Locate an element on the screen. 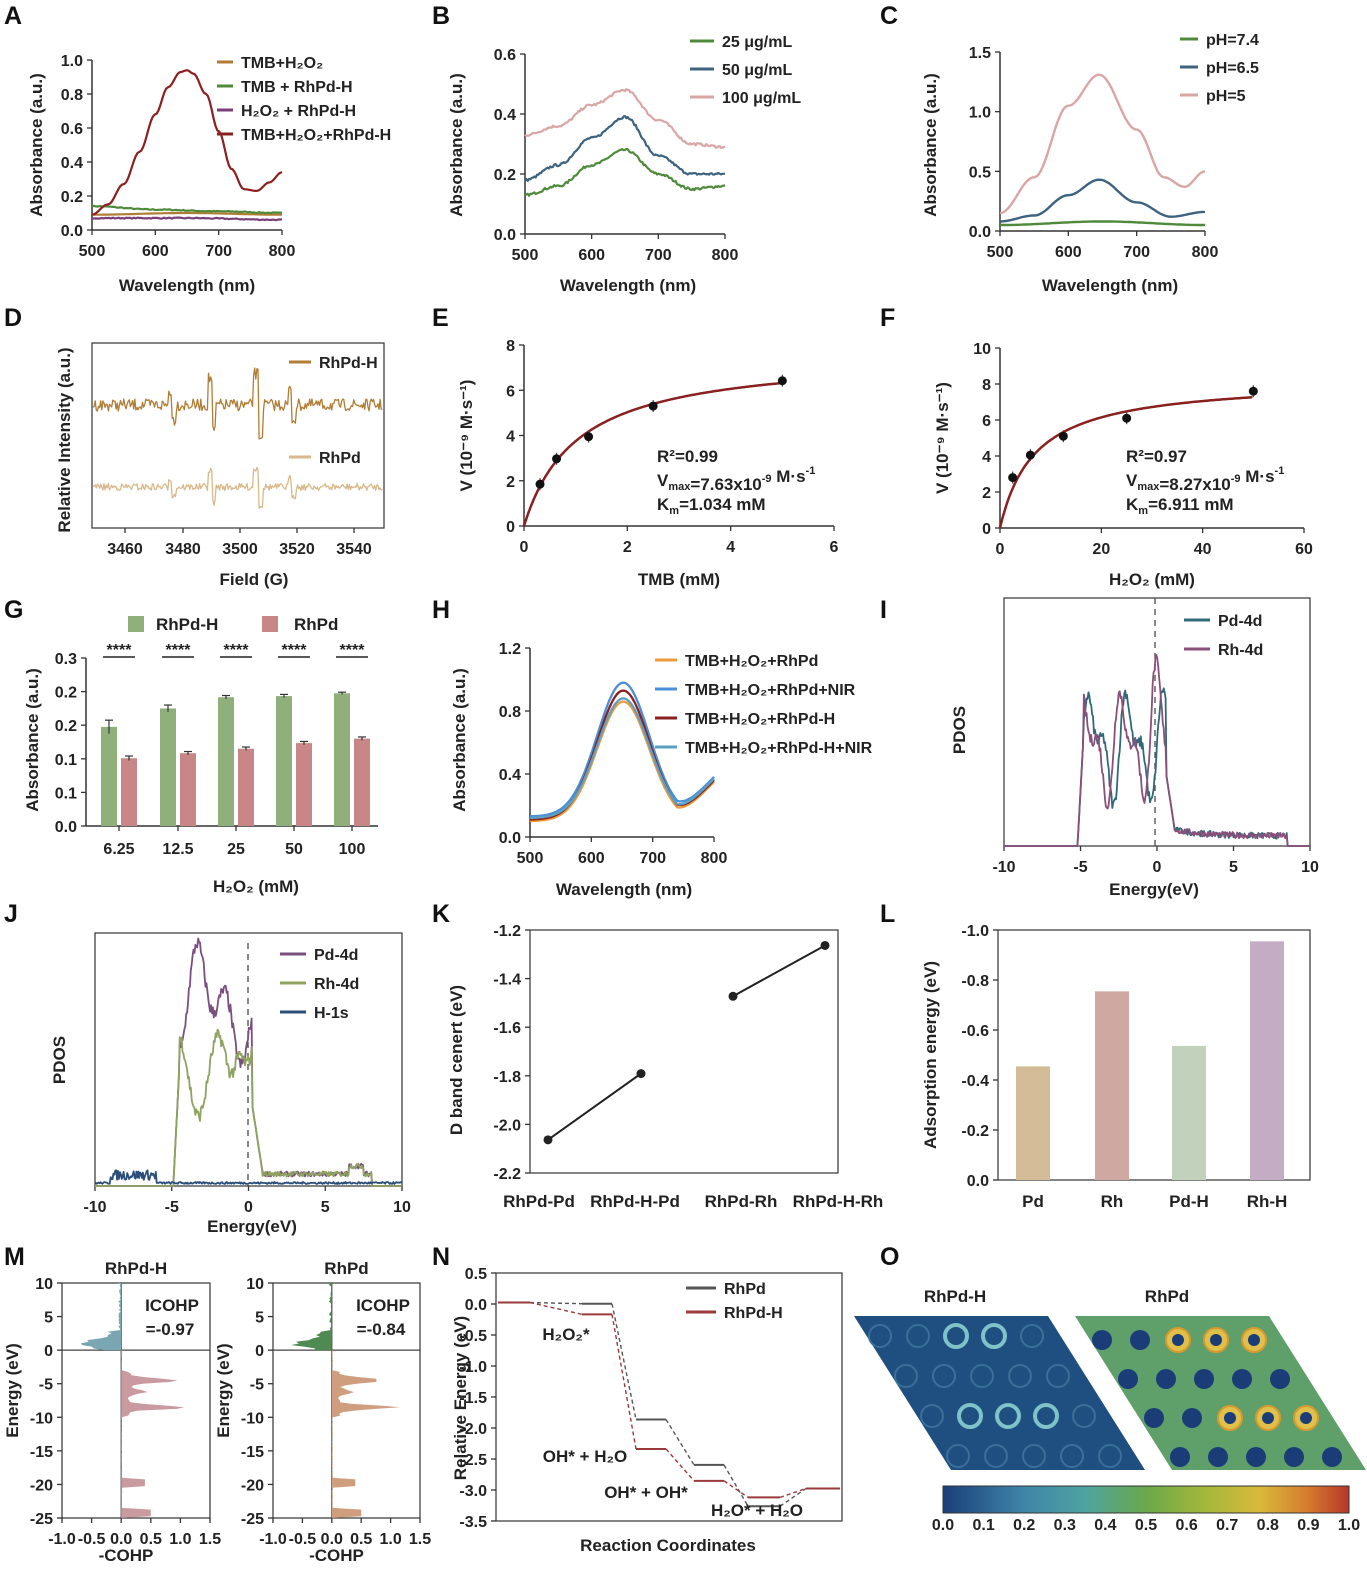 The image size is (1367, 1571). x-tick-label: 0 is located at coordinates (1157, 867).